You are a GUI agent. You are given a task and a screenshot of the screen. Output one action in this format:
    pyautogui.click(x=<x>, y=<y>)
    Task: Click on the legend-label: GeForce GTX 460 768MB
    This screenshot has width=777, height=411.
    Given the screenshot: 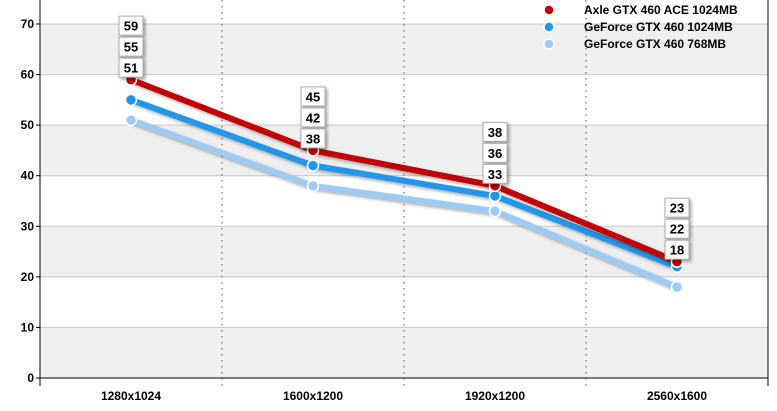 What is the action you would take?
    pyautogui.click(x=655, y=44)
    